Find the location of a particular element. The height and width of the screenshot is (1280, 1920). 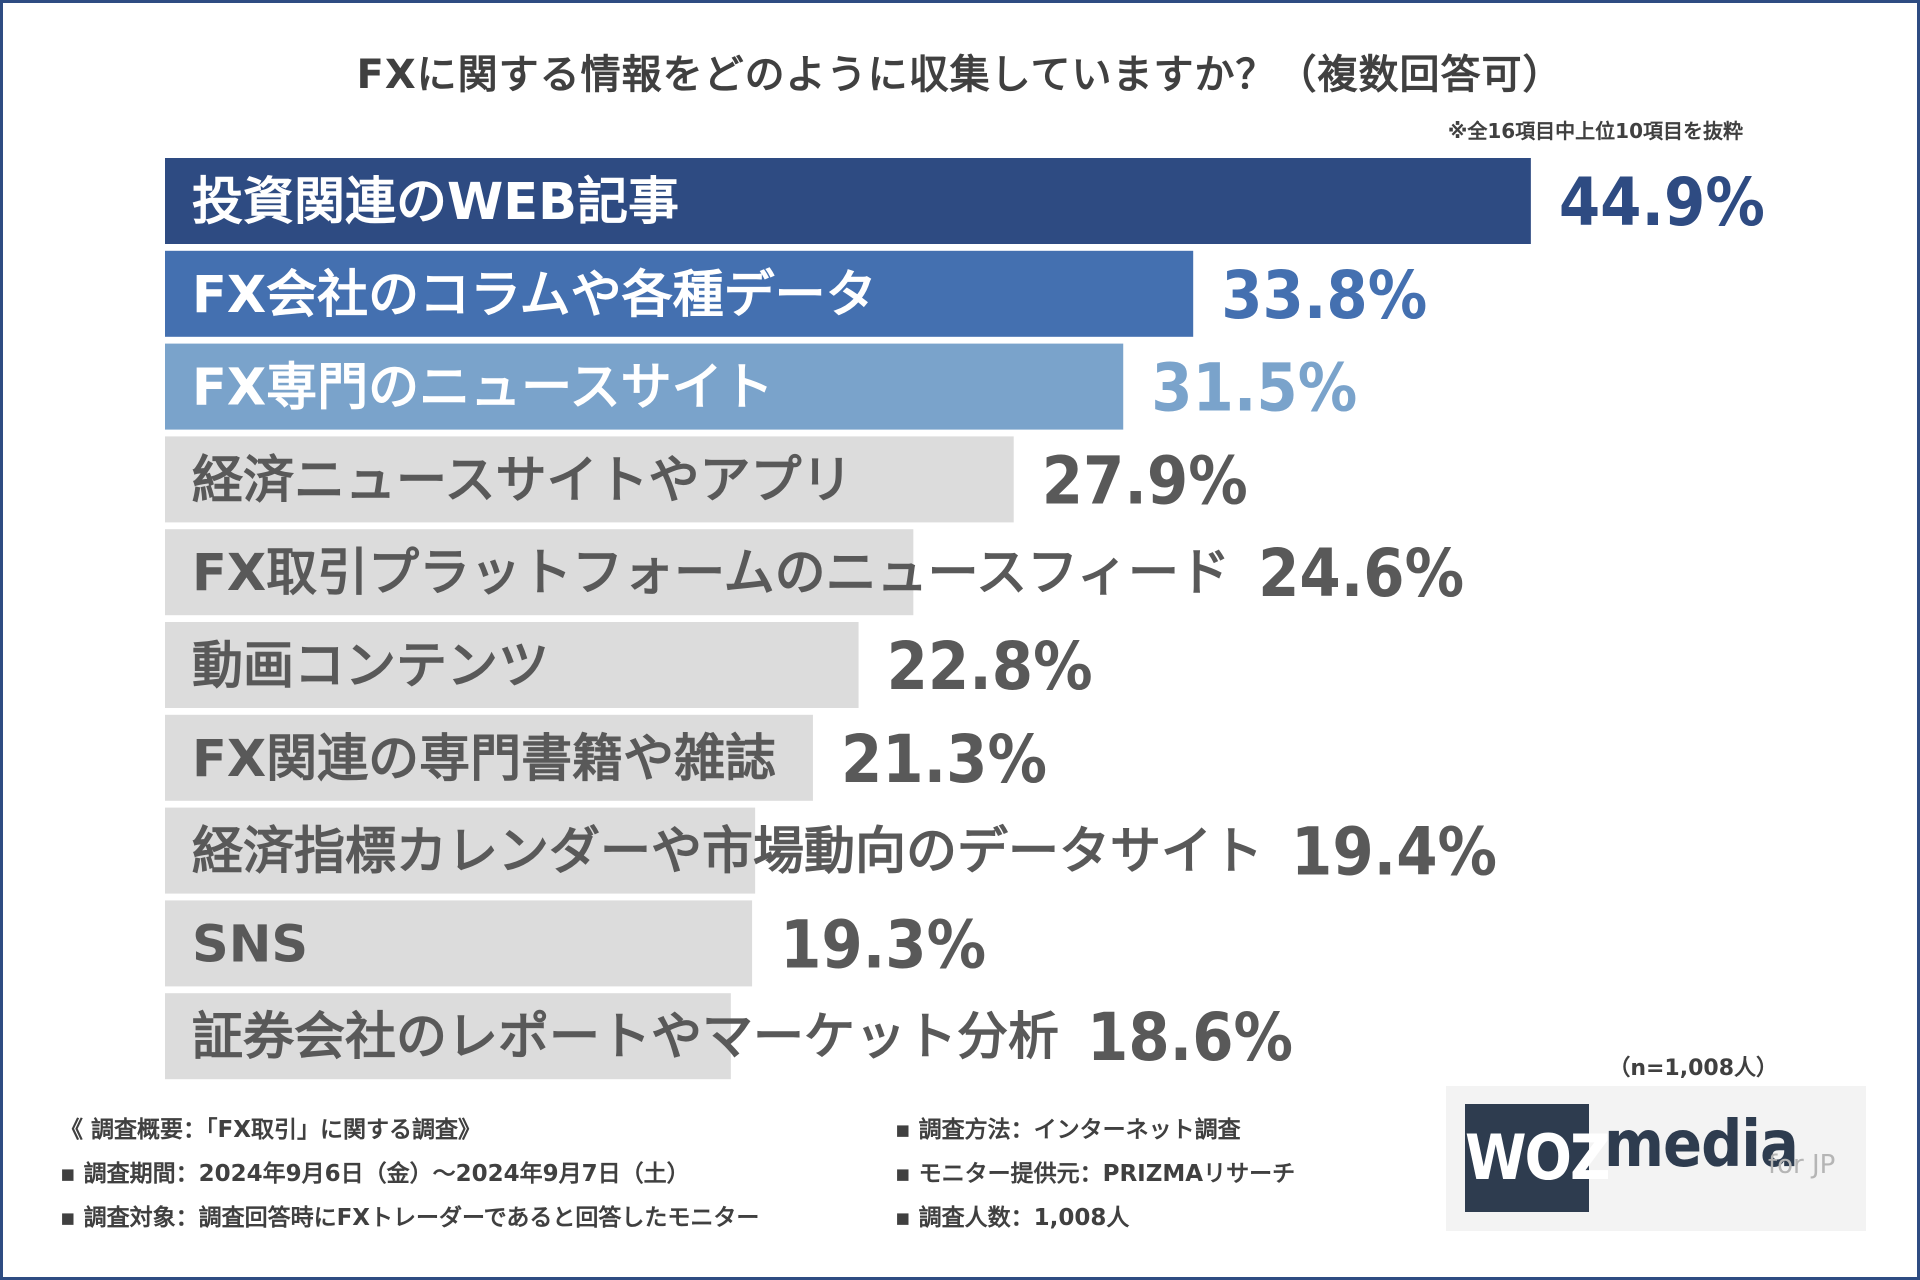

value-label-4: 27.9% is located at coordinates (1145, 480).